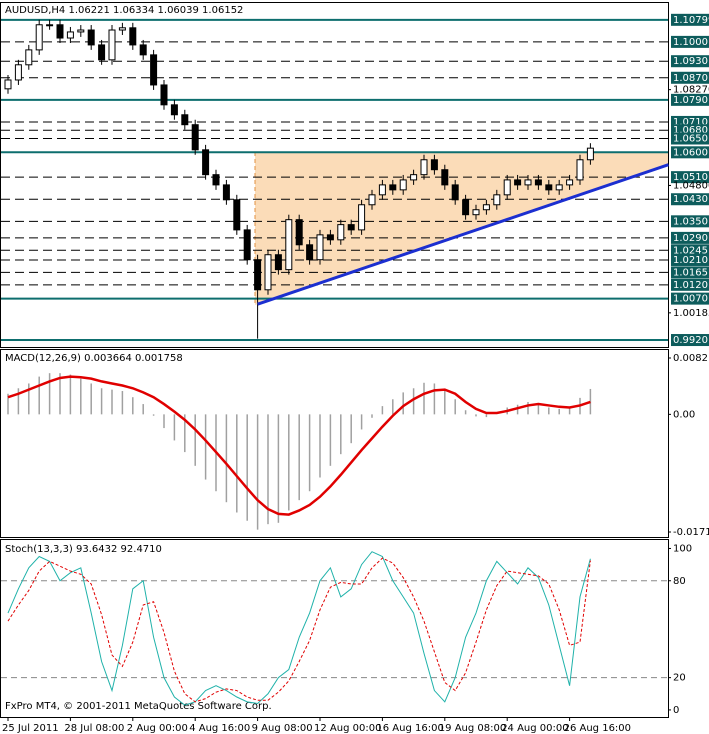  Describe the element at coordinates (409, 728) in the screenshot. I see `x-tick-label: 16 Aug 16:00` at that location.